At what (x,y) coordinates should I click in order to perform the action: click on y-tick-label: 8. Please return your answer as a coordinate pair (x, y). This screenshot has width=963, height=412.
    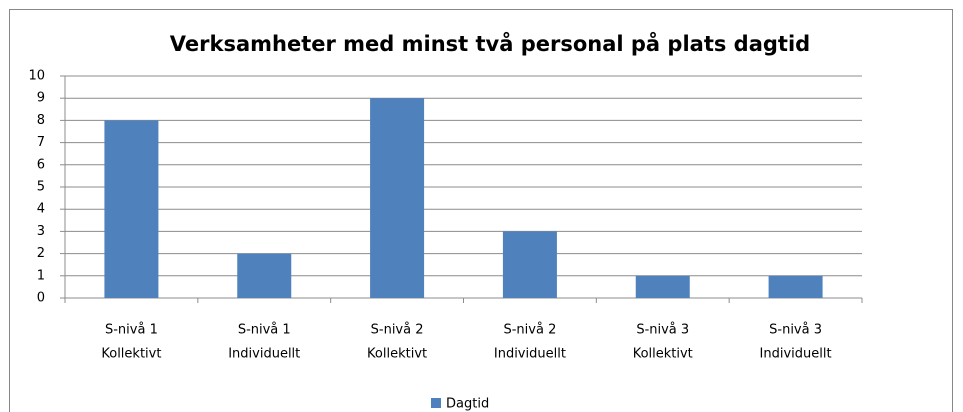
    Looking at the image, I should click on (41, 120).